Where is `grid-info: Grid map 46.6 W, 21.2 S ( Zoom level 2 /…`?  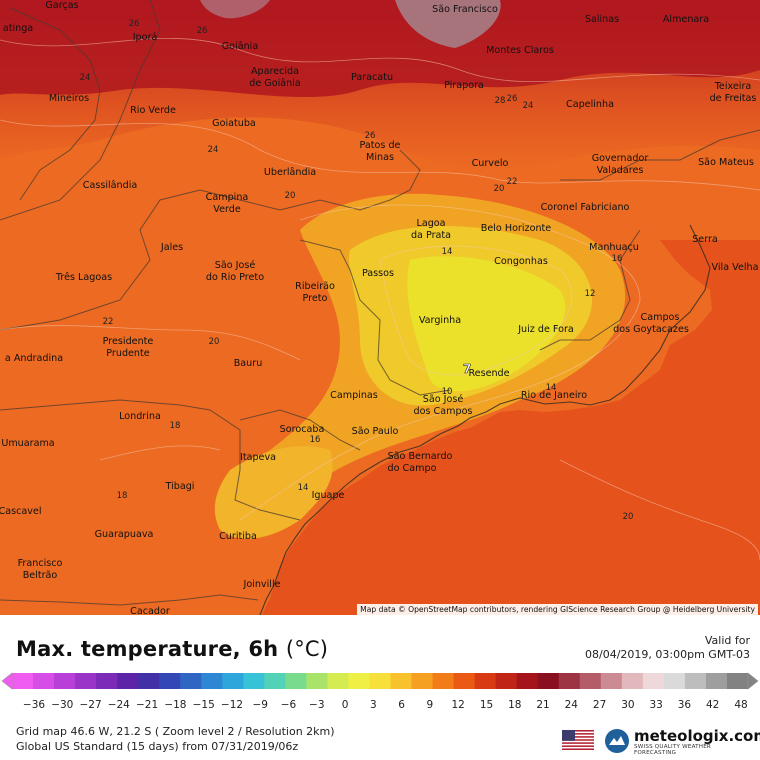 grid-info: Grid map 46.6 W, 21.2 S ( Zoom level 2 /… is located at coordinates (175, 731).